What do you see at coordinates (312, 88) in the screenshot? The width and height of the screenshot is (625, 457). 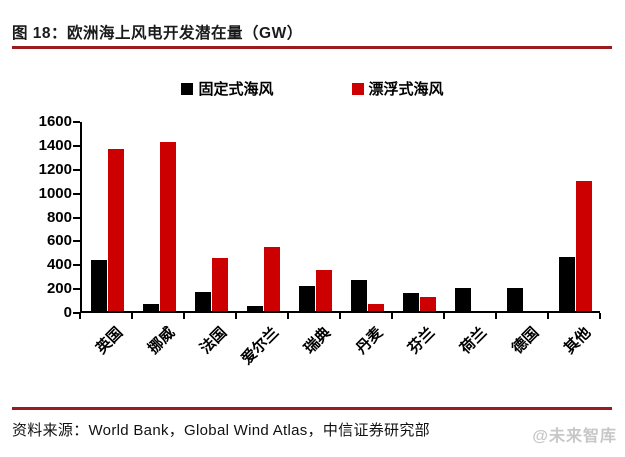 I see `chart-legend: 固定式海风 漂浮式海风` at bounding box center [312, 88].